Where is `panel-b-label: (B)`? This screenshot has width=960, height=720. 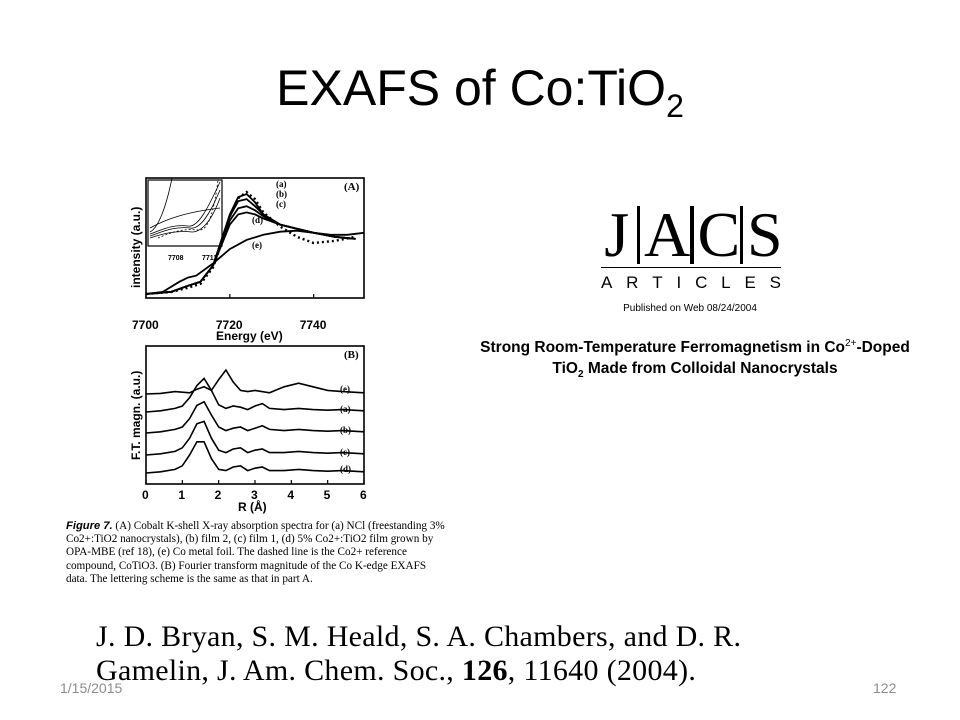
panel-b-label: (B) is located at coordinates (351, 355).